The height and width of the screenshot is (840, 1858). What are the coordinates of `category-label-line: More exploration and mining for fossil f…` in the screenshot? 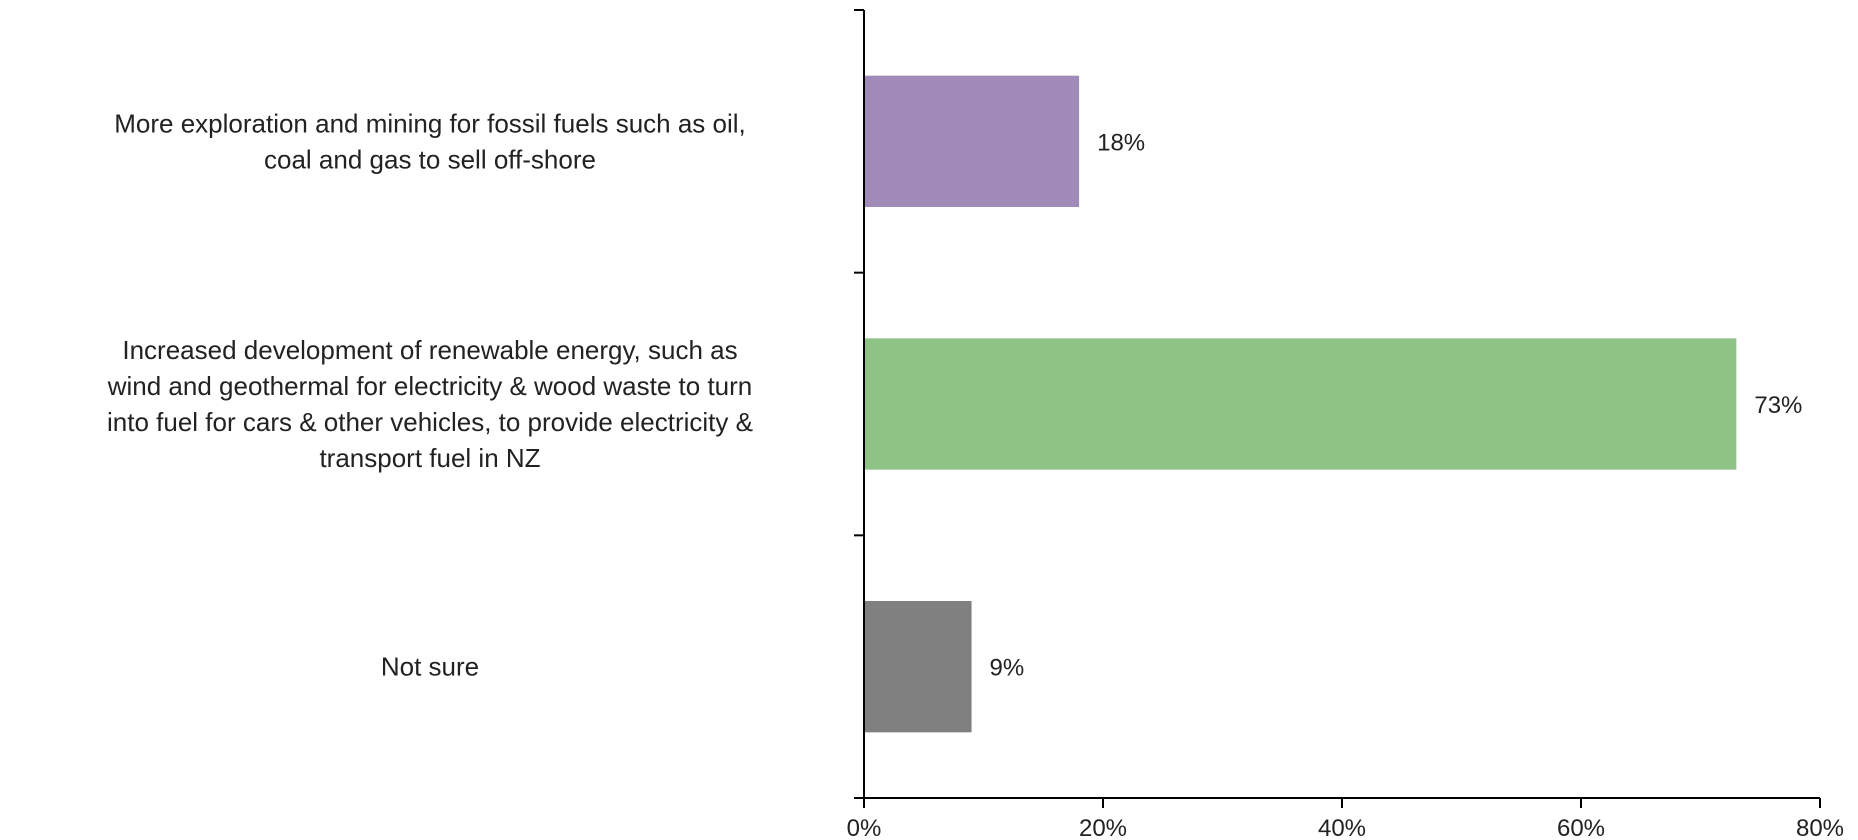 It's located at (430, 123).